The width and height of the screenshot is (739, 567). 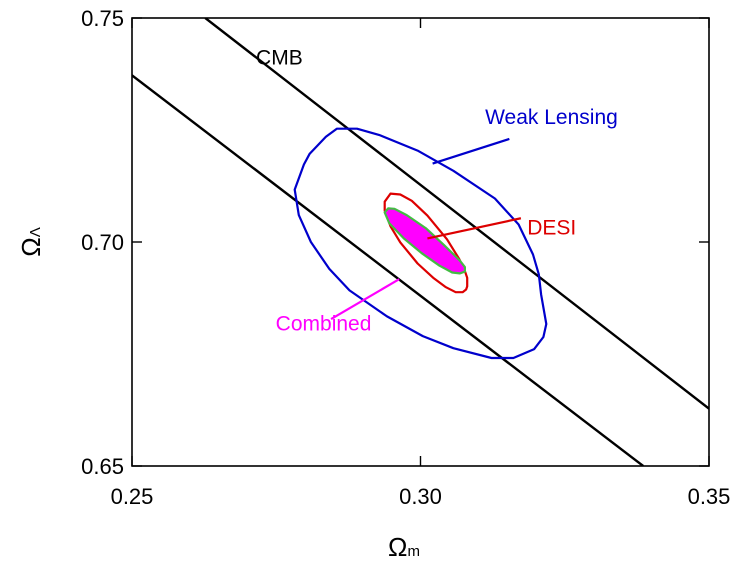 I want to click on x-axis-label-main: Ω, so click(x=397, y=547).